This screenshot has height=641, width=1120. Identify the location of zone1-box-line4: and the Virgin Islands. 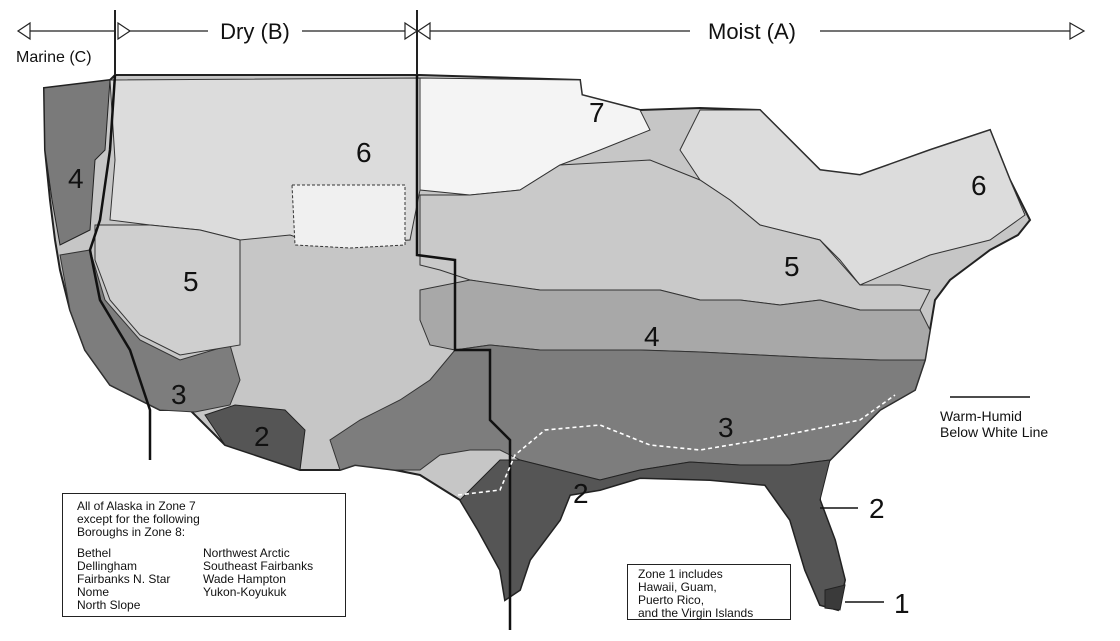
(696, 613).